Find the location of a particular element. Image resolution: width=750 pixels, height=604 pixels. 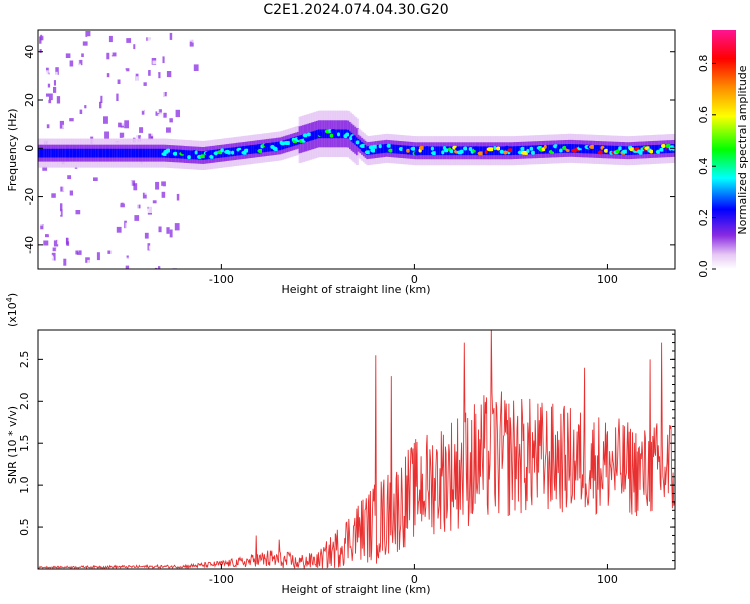

snr-ylabel: SNR (10 * v/v) is located at coordinates (12, 445).